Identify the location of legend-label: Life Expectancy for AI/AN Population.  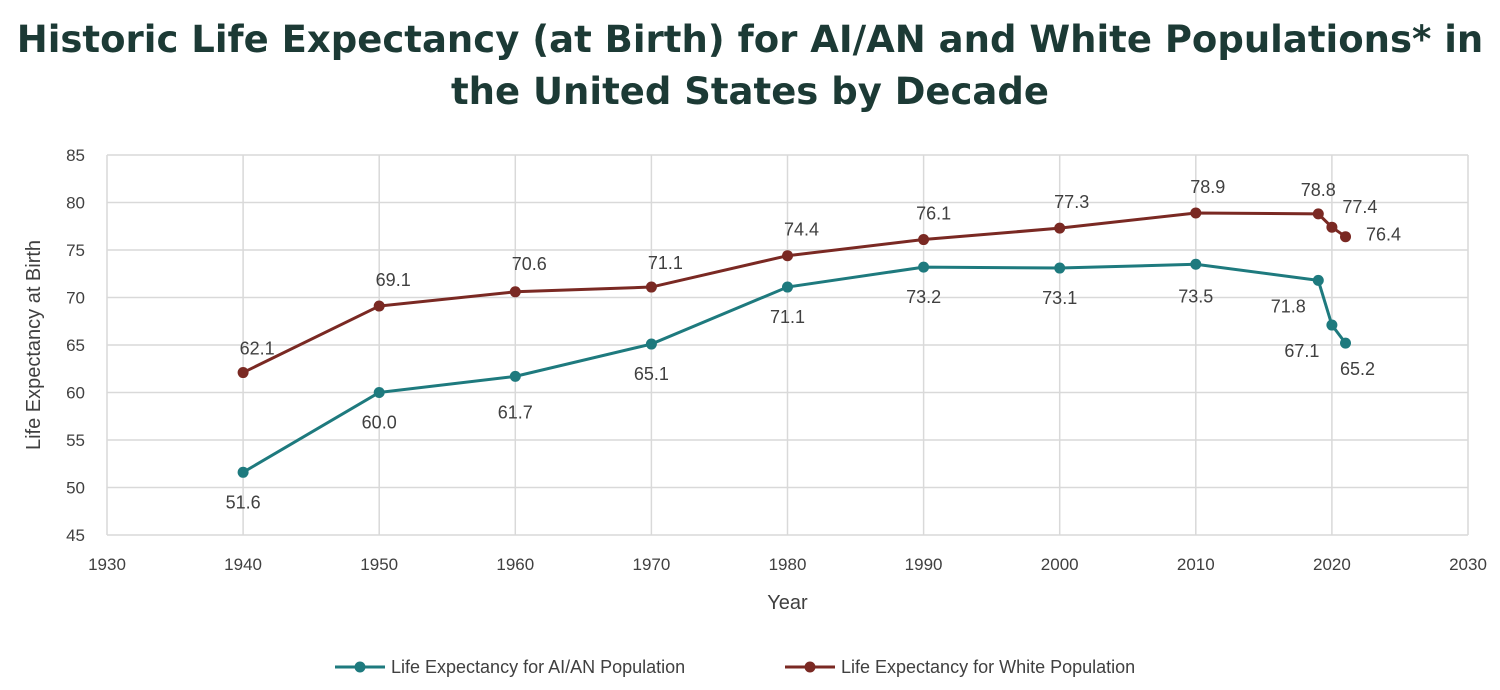
(538, 667).